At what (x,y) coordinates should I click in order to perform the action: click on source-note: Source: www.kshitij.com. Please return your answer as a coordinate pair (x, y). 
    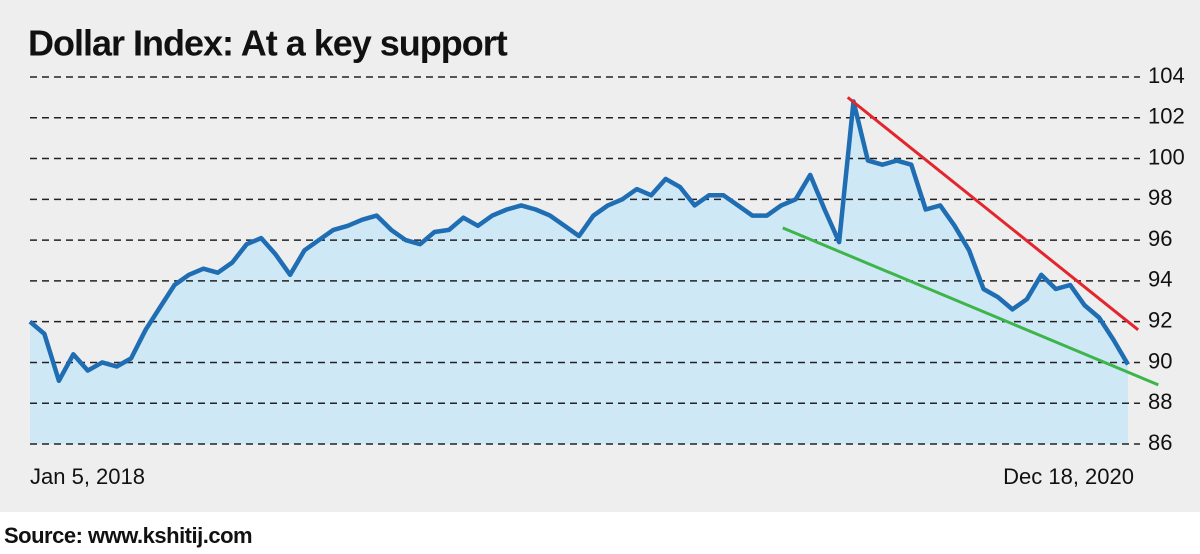
    Looking at the image, I should click on (128, 535).